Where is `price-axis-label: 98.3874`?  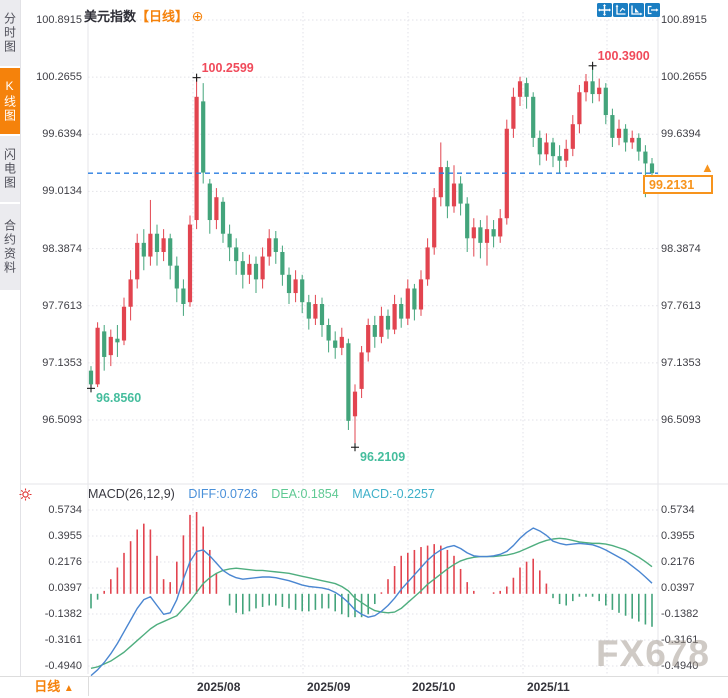
price-axis-label: 98.3874 is located at coordinates (62, 248).